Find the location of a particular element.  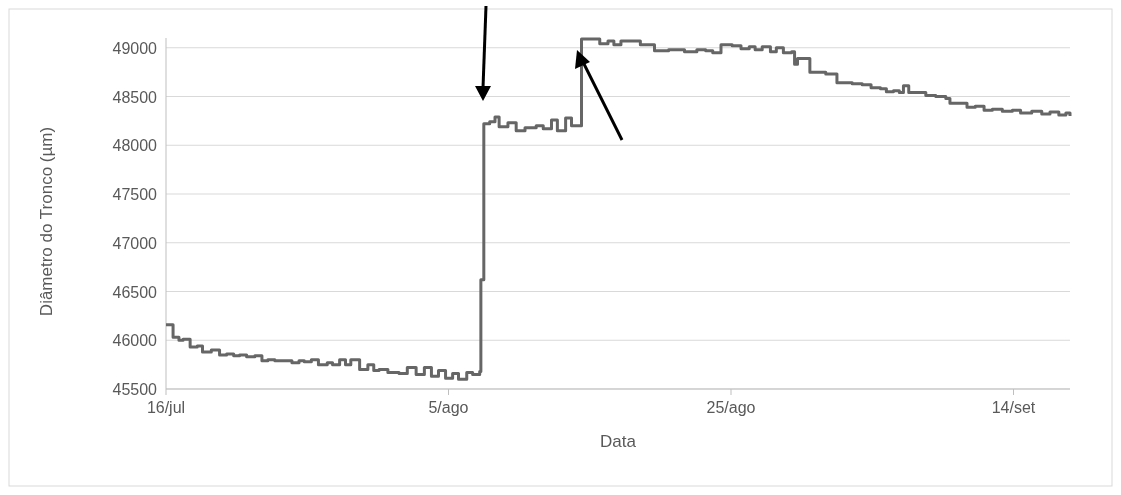

x-tick-label: 14/set is located at coordinates (1013, 407).